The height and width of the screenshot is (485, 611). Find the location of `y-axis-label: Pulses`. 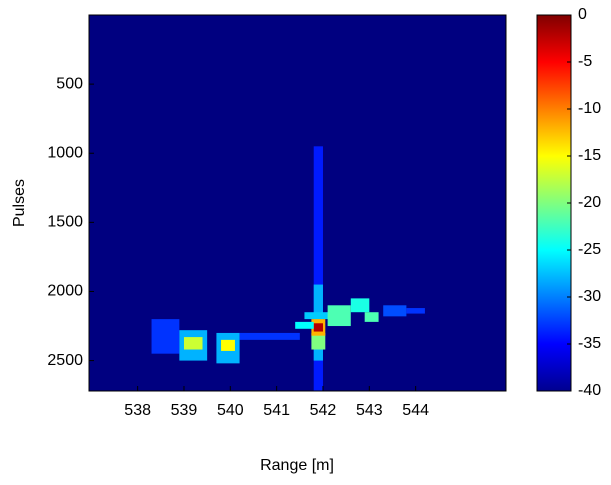

y-axis-label: Pulses is located at coordinates (19, 203).